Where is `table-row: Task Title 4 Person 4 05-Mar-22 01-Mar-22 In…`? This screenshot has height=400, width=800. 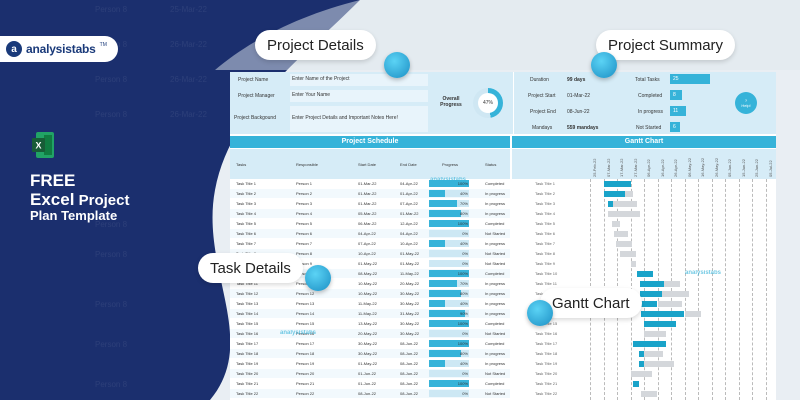
table-row: Task Title 4 Person 4 05-Mar-22 01-Mar-22 In… is located at coordinates (370, 213).